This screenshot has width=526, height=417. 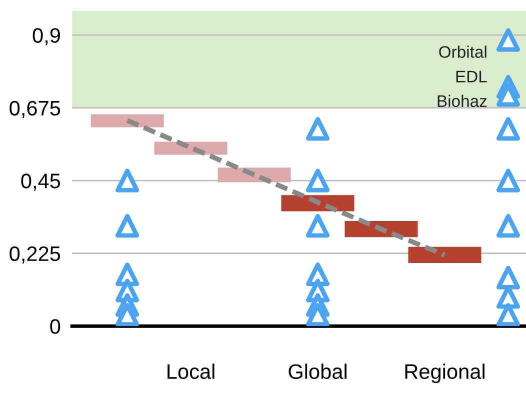 What do you see at coordinates (55, 326) in the screenshot?
I see `y-tick-label: 0` at bounding box center [55, 326].